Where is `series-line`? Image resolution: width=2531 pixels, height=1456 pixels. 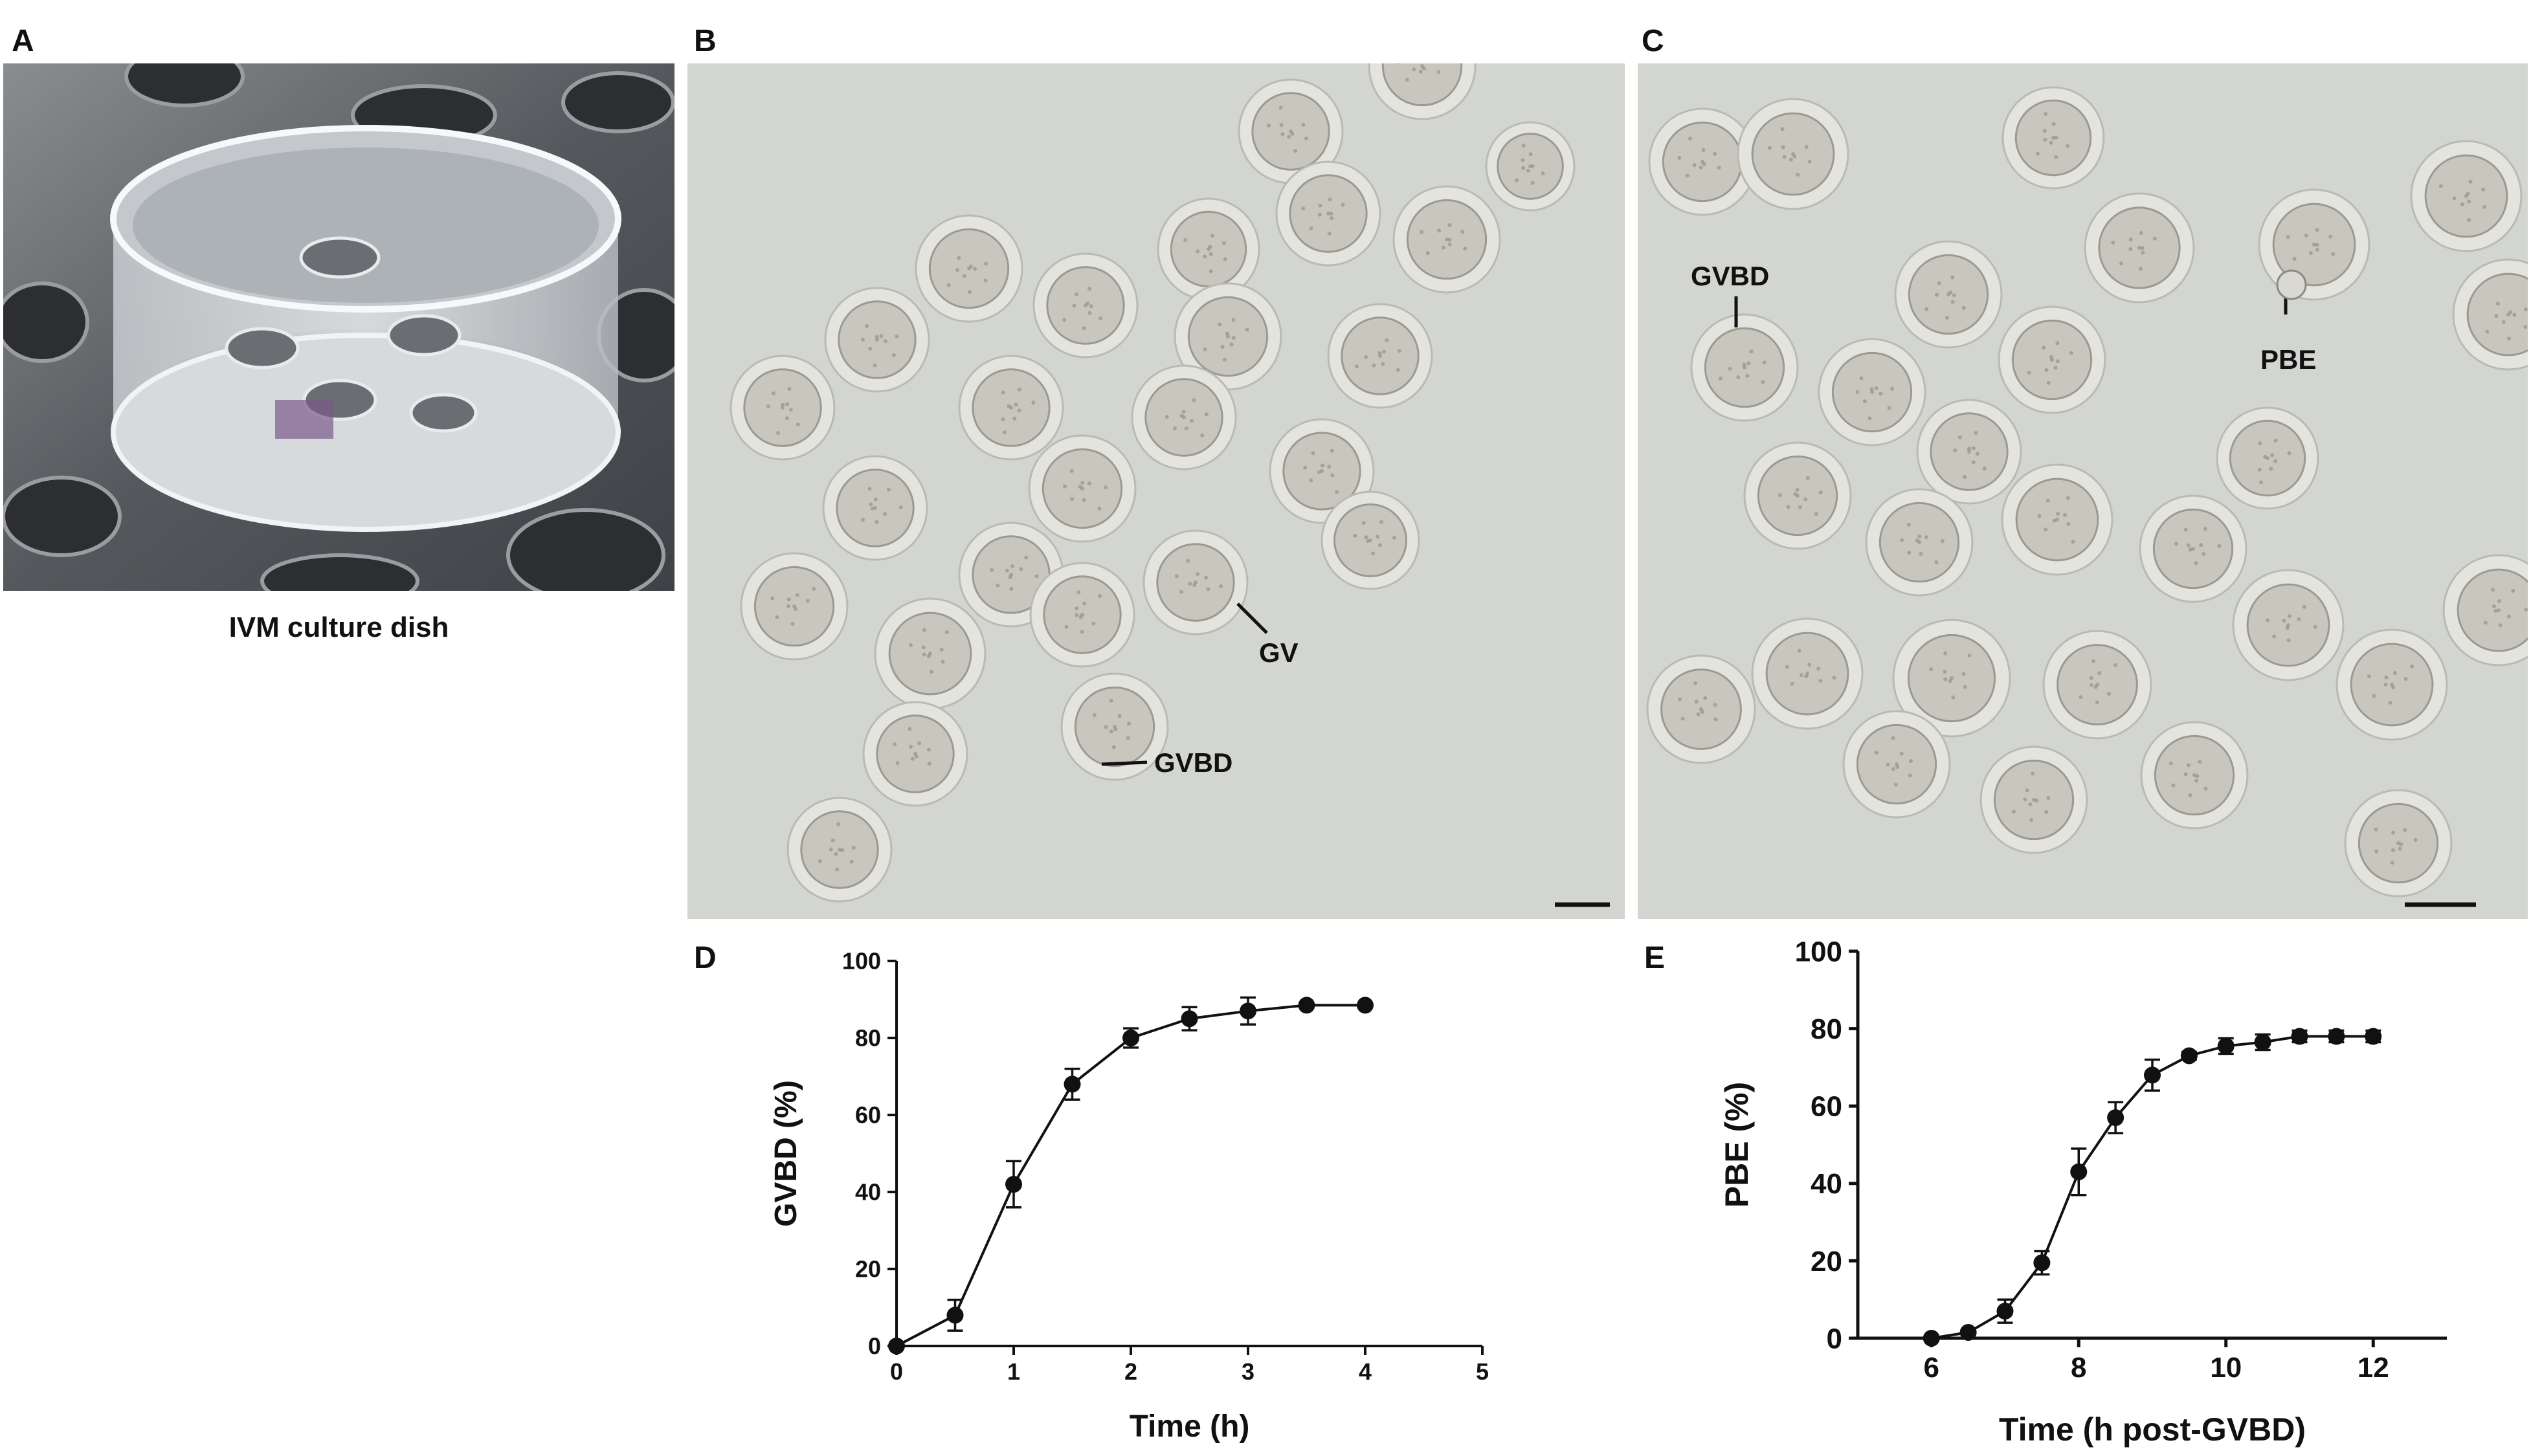 series-line is located at coordinates (1130, 1175).